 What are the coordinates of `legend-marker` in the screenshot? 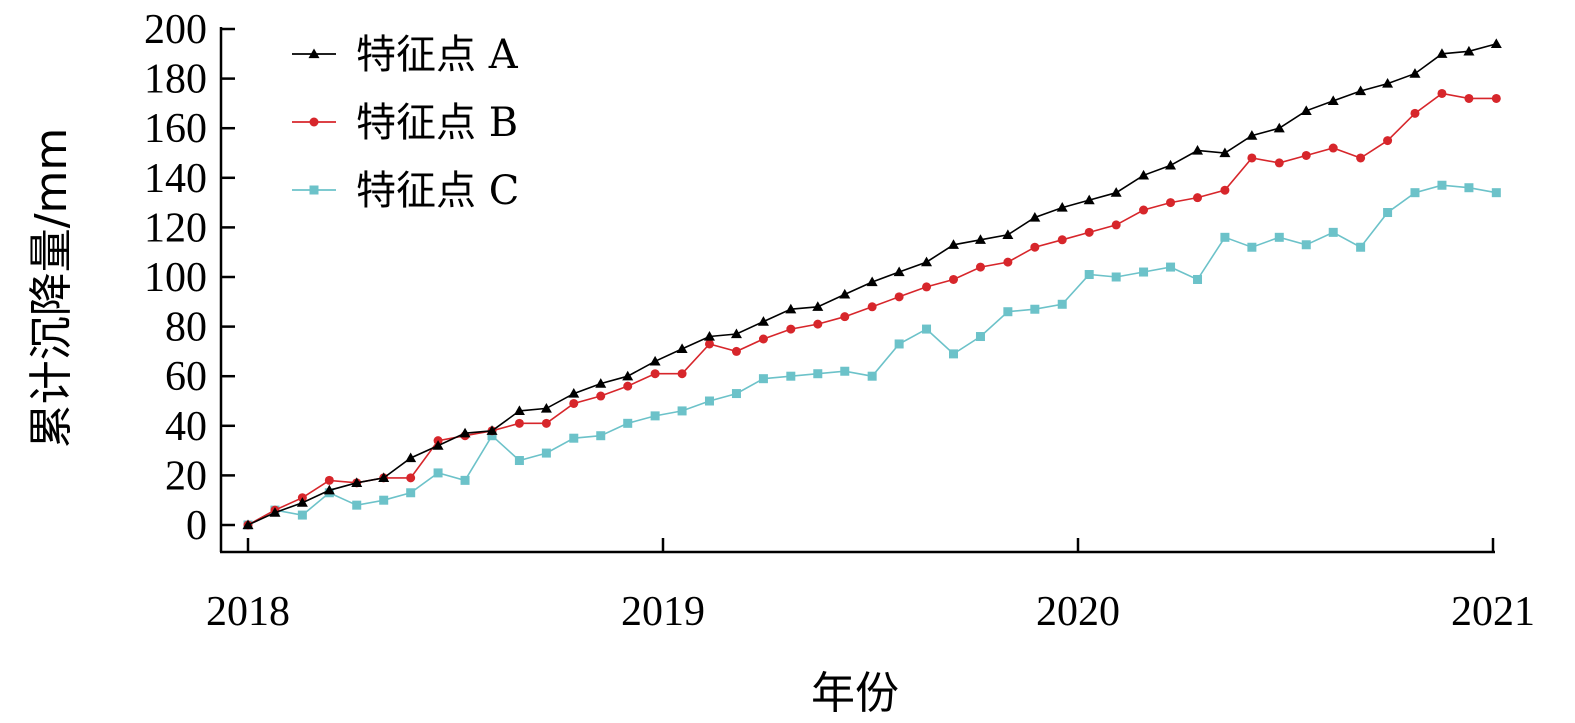 It's located at (314, 190).